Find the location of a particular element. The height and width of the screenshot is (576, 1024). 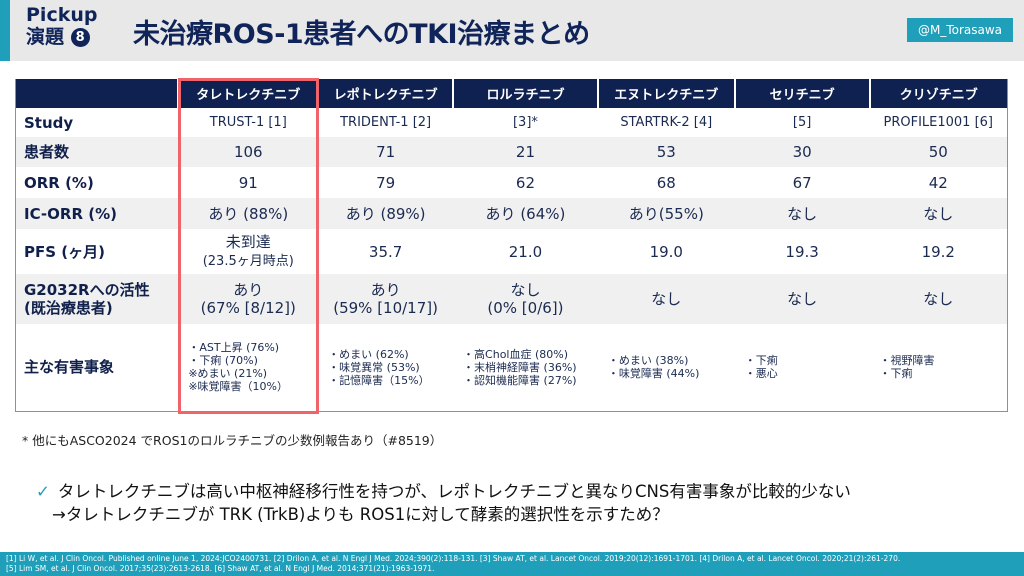

table-cell: 79 is located at coordinates (385, 182).